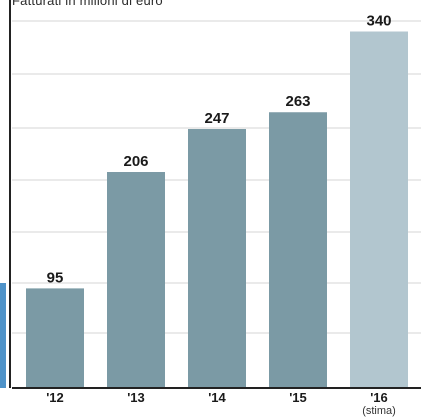  I want to click on category-label: '16, so click(379, 397).